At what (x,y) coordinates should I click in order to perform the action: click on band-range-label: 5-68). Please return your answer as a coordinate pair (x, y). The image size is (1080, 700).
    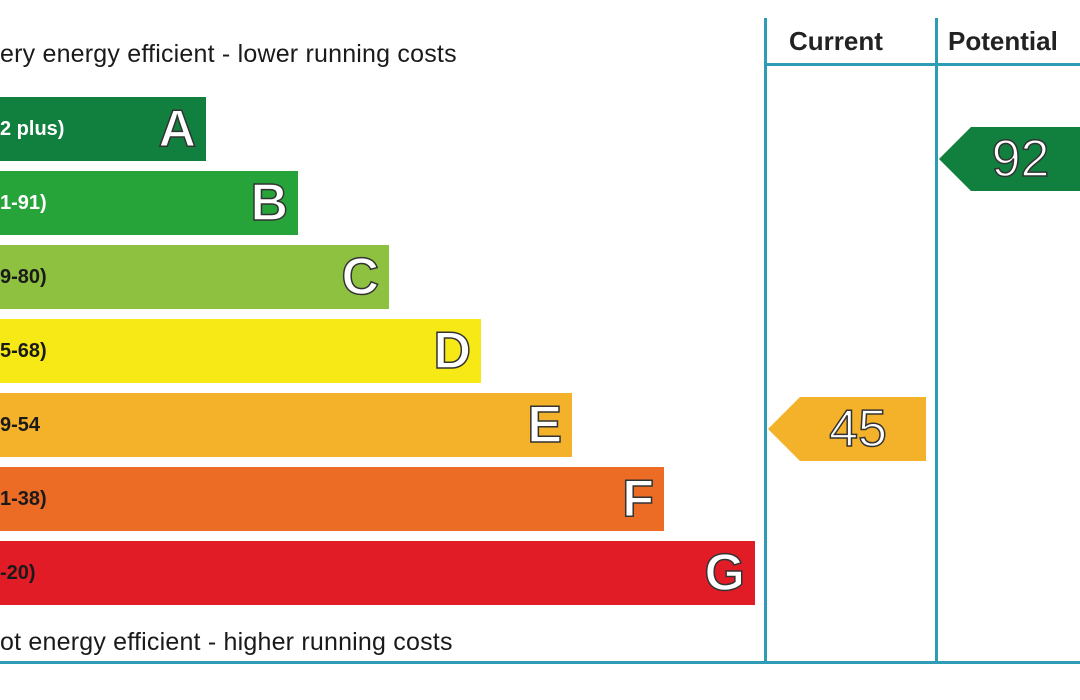
    Looking at the image, I should click on (23, 350).